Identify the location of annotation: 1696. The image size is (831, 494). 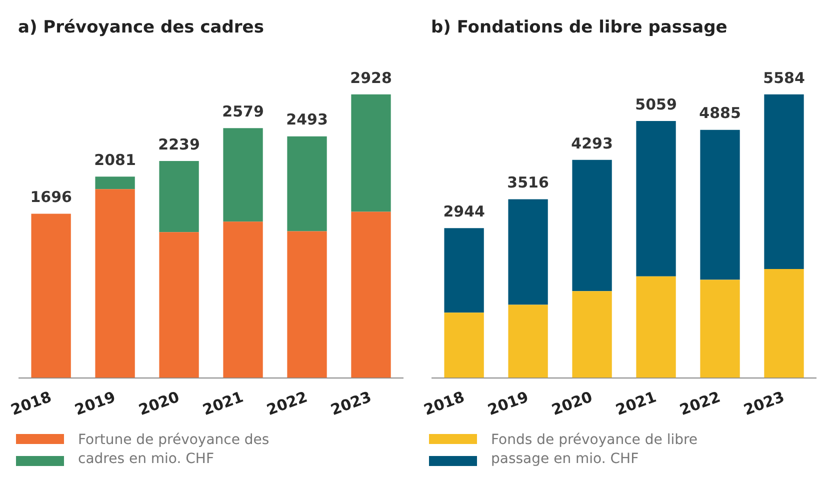
(51, 197).